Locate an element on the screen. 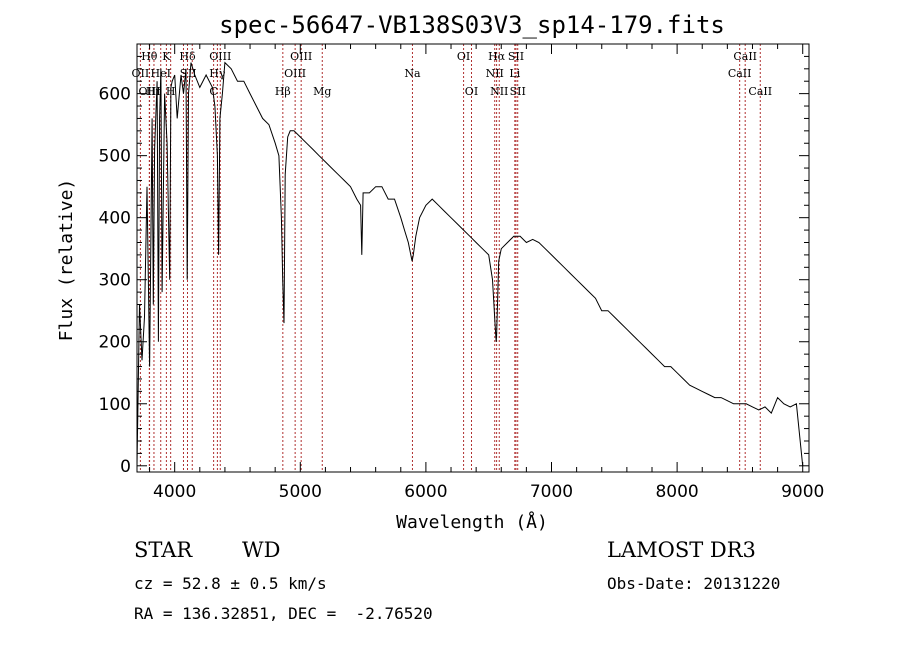 This screenshot has height=649, width=900. spectral-line-label: Hα is located at coordinates (497, 56).